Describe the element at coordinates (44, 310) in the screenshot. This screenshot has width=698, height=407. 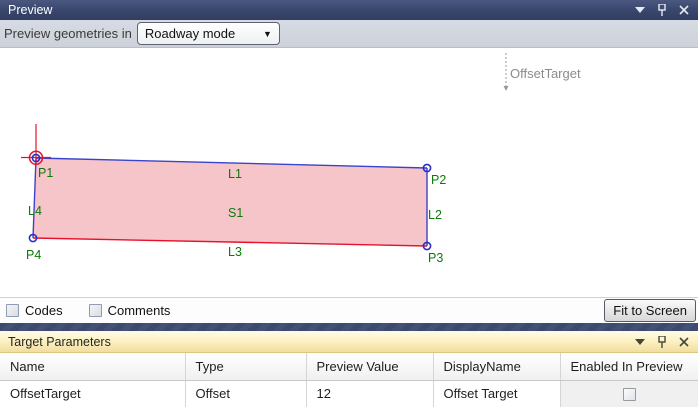
I see `codes-label: Codes` at that location.